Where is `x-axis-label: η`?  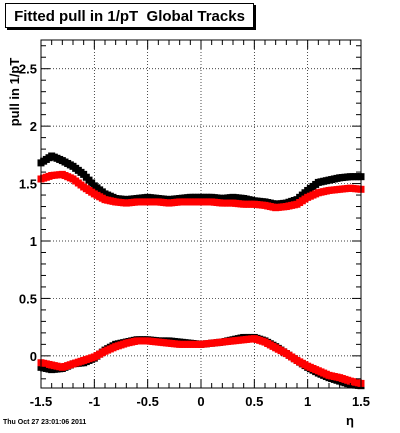
x-axis-label: η is located at coordinates (350, 420).